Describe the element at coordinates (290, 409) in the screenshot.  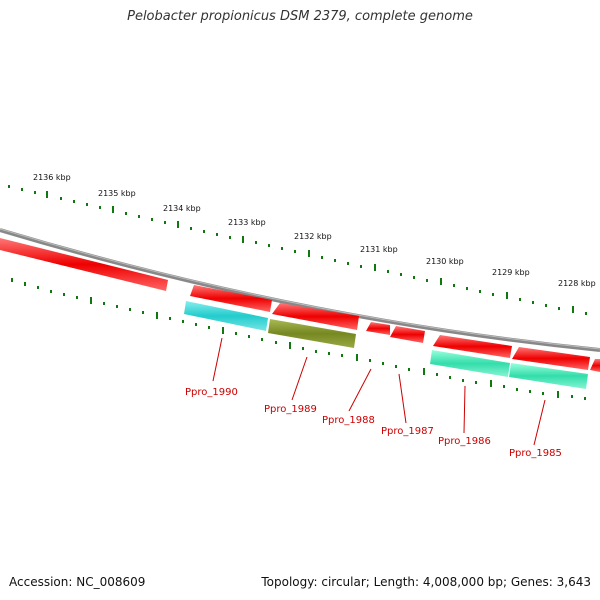
I see `gene-label-ppro-1989: Ppro_1989` at that location.